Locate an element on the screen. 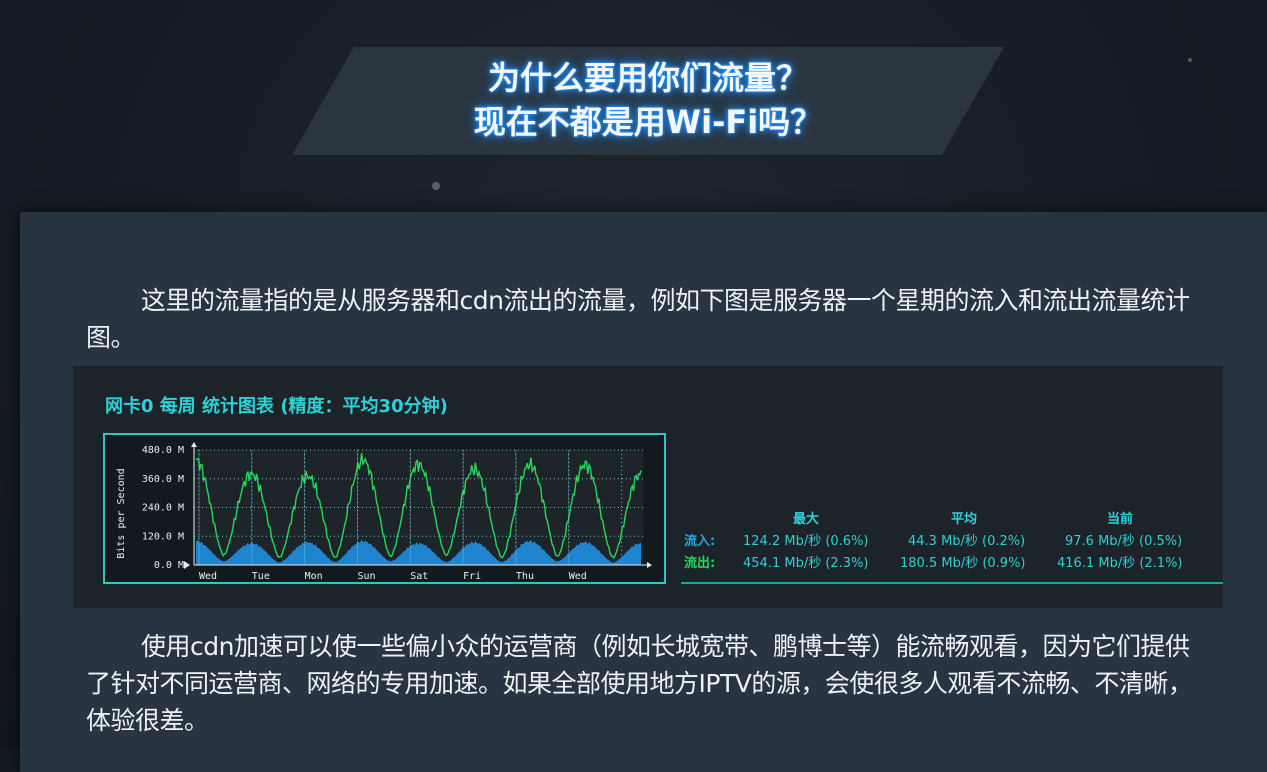  stats-header-avg: 平均 is located at coordinates (964, 519).